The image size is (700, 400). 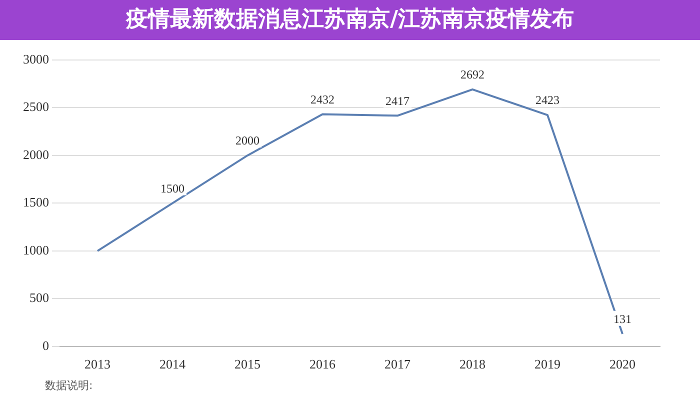 What do you see at coordinates (45, 345) in the screenshot?
I see `y-tick-label: 0` at bounding box center [45, 345].